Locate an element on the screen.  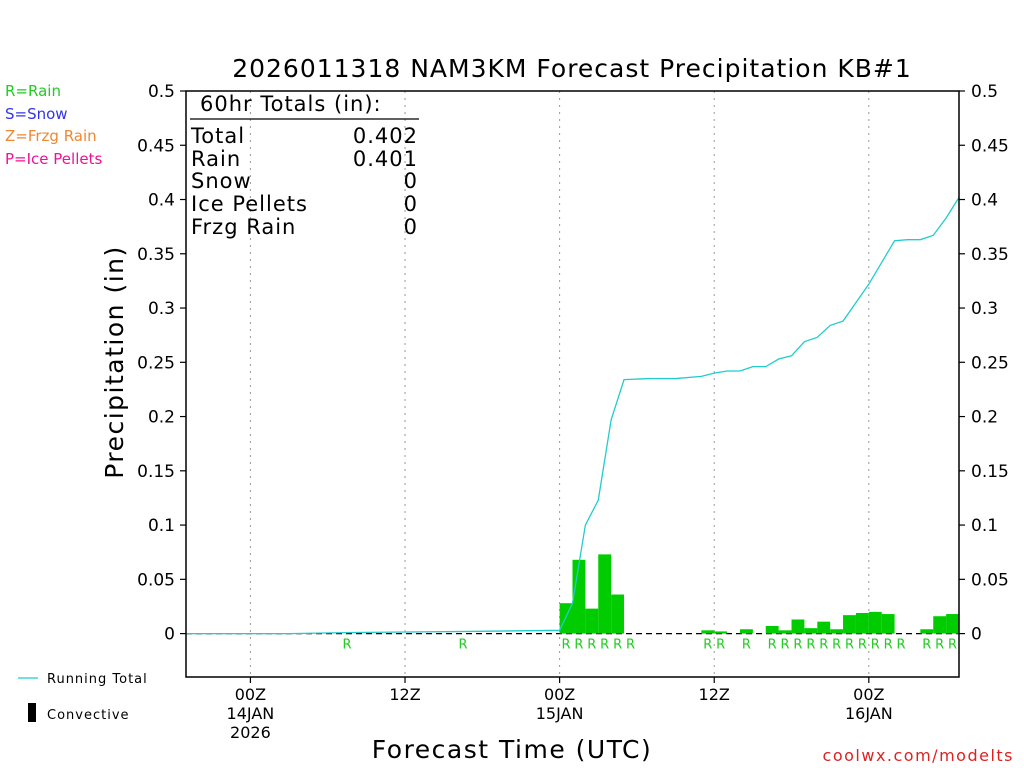
source-credit: coolwx.com/modelts is located at coordinates (918, 755).